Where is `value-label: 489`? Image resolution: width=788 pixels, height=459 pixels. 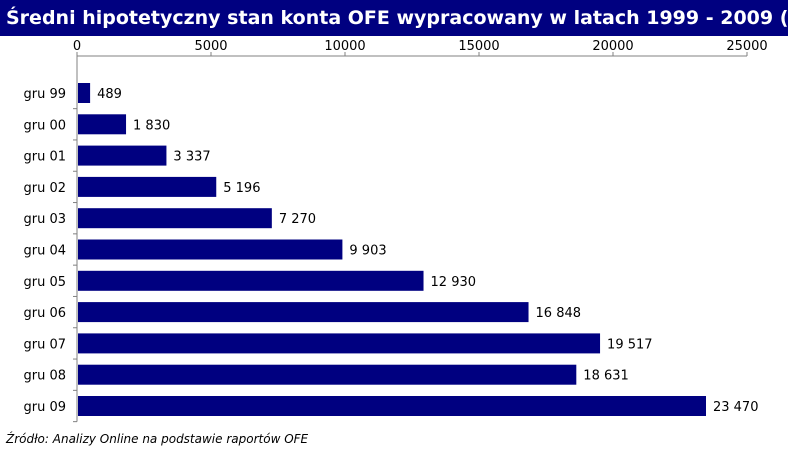
value-label: 489 is located at coordinates (109, 94).